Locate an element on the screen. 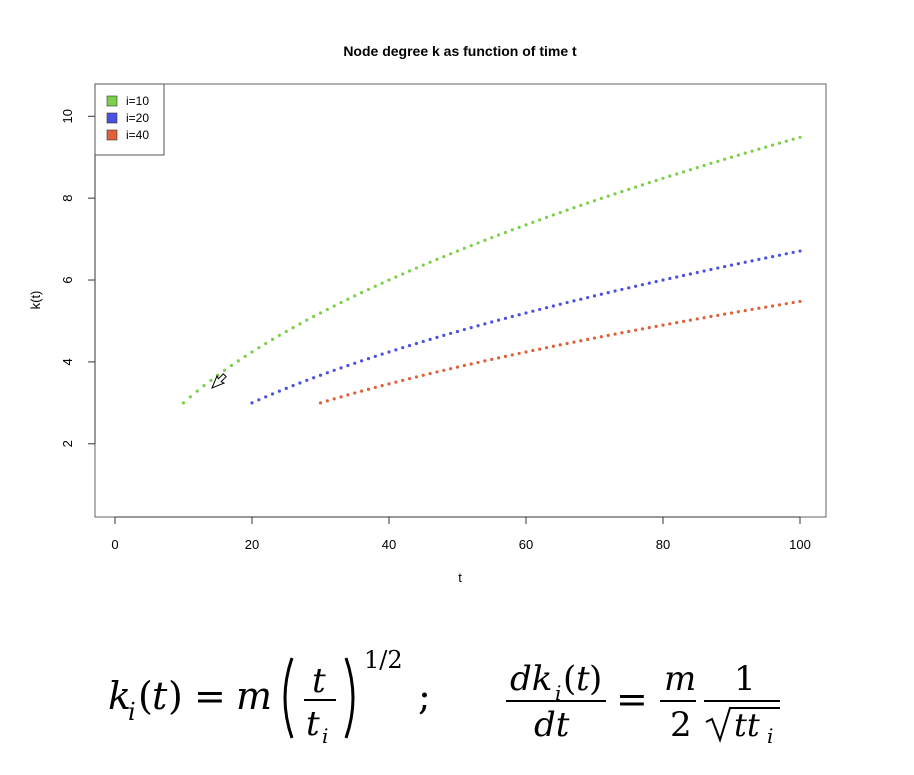 This screenshot has width=914, height=775. formula-degree: k i ( t ) = m t t i 1/2 ; is located at coordinates (269, 697).